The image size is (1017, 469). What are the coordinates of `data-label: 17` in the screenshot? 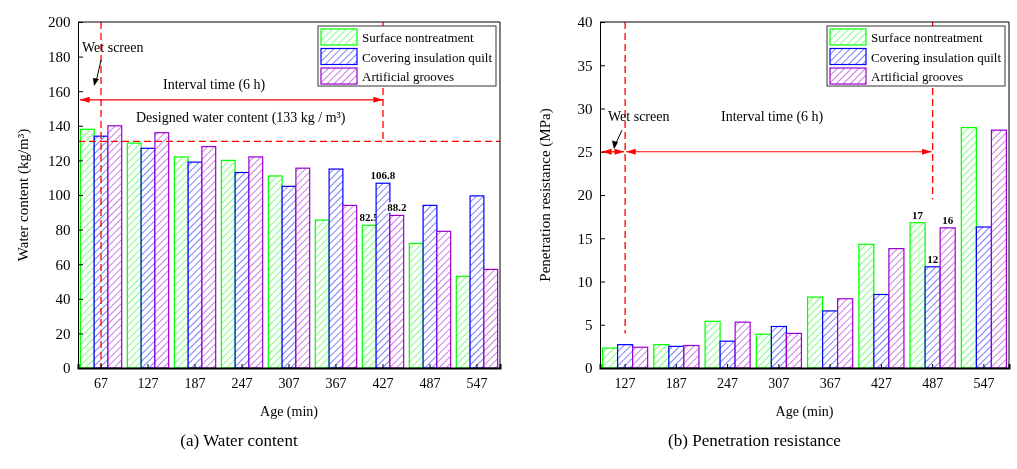 It's located at (918, 214).